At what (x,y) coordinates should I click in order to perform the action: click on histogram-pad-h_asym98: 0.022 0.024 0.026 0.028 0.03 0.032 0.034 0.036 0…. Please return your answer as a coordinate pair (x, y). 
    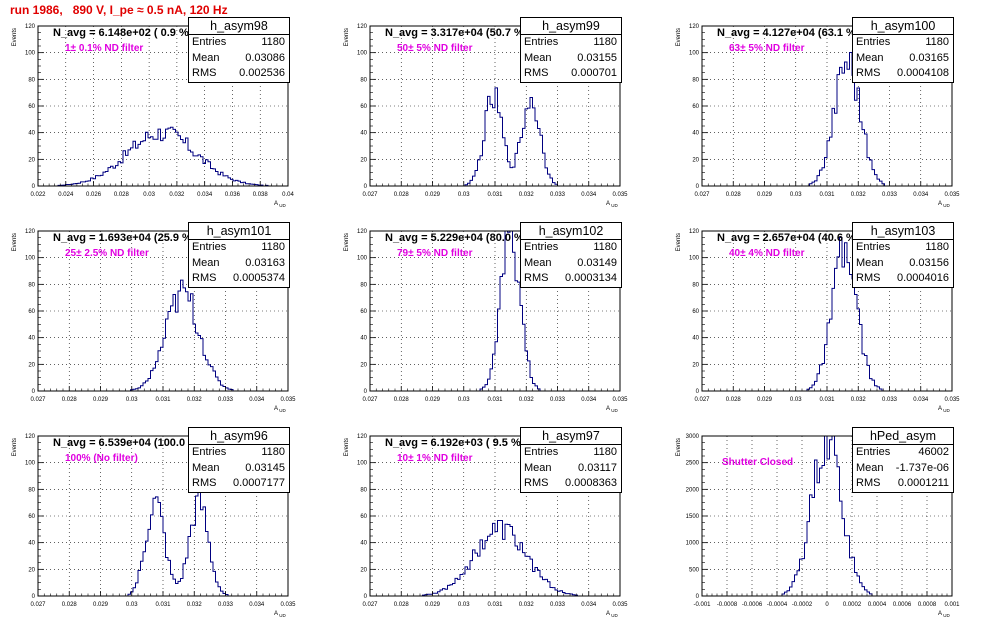
    Looking at the image, I should click on (166, 104).